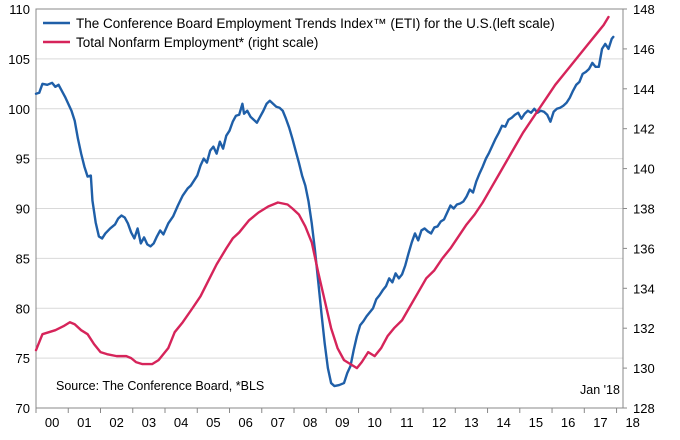 The height and width of the screenshot is (440, 680). Describe the element at coordinates (278, 422) in the screenshot. I see `x-tick-label: 07` at that location.